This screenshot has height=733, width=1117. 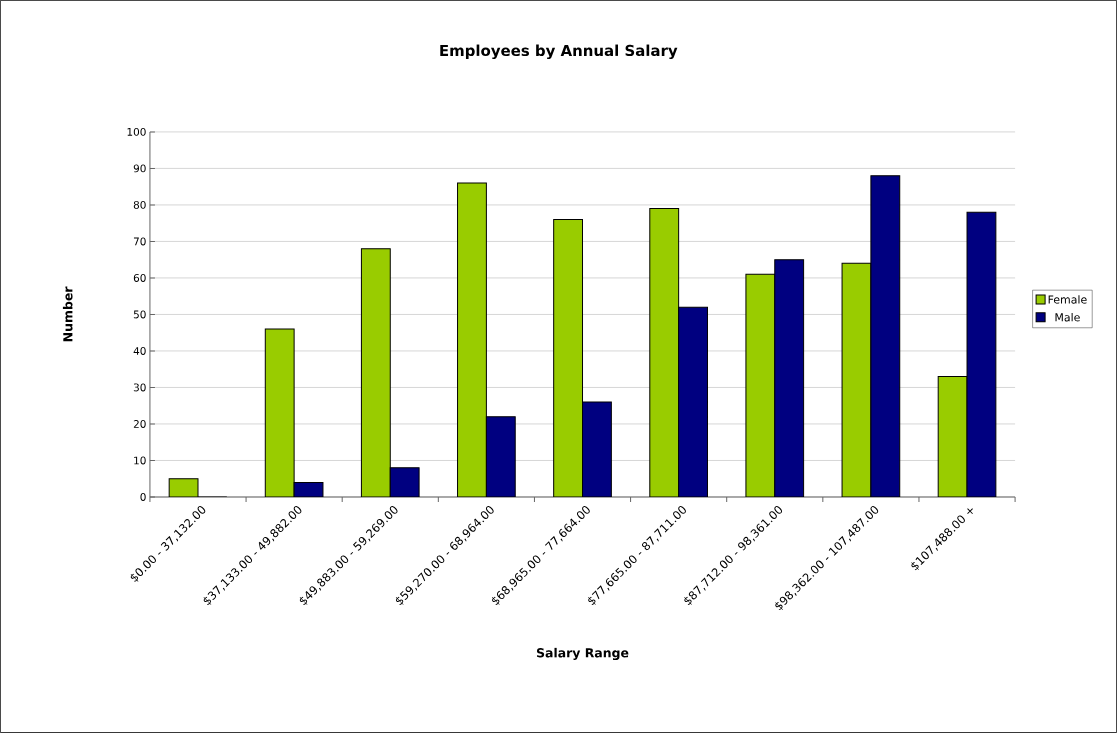 I want to click on legend-label: Female, so click(x=1067, y=299).